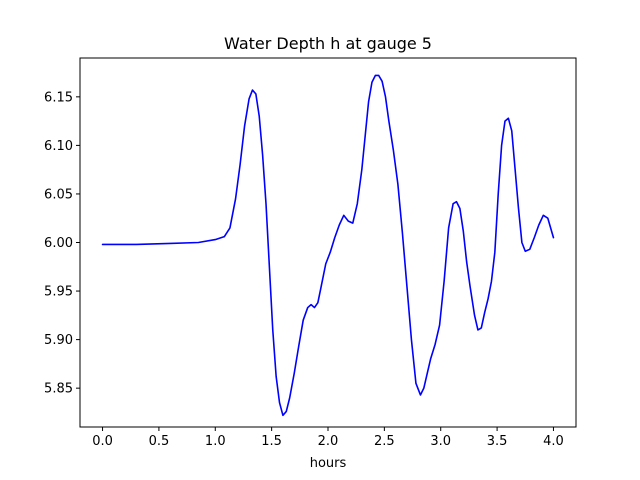  Describe the element at coordinates (102, 441) in the screenshot. I see `x-tick-label: 0.0` at that location.